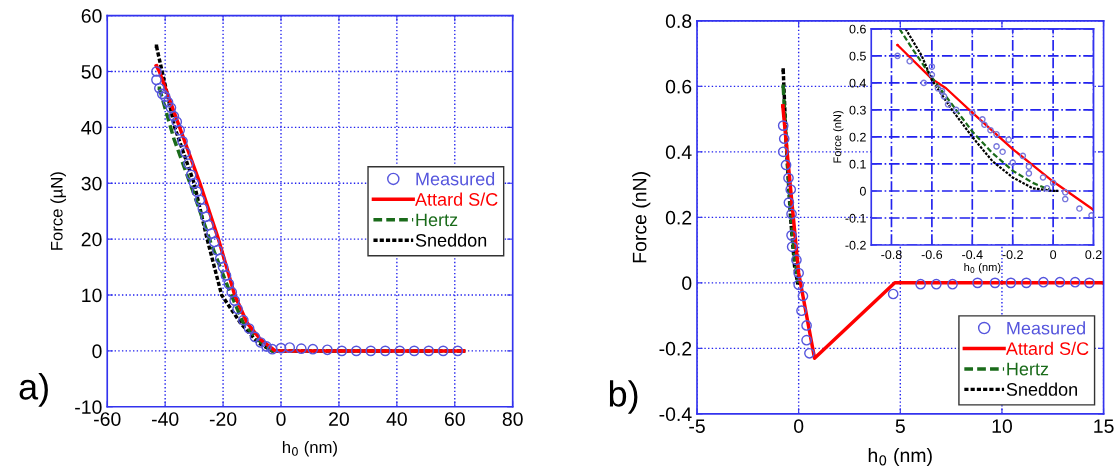  What do you see at coordinates (91, 239) in the screenshot?
I see `y-tick-label: 20` at bounding box center [91, 239].